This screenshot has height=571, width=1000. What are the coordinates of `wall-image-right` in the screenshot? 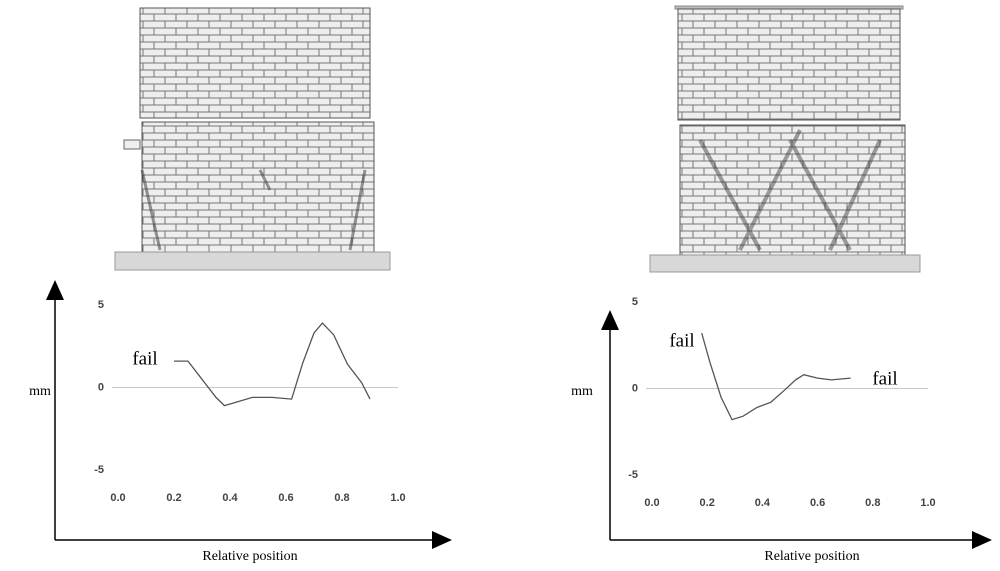 It's located at (785, 139).